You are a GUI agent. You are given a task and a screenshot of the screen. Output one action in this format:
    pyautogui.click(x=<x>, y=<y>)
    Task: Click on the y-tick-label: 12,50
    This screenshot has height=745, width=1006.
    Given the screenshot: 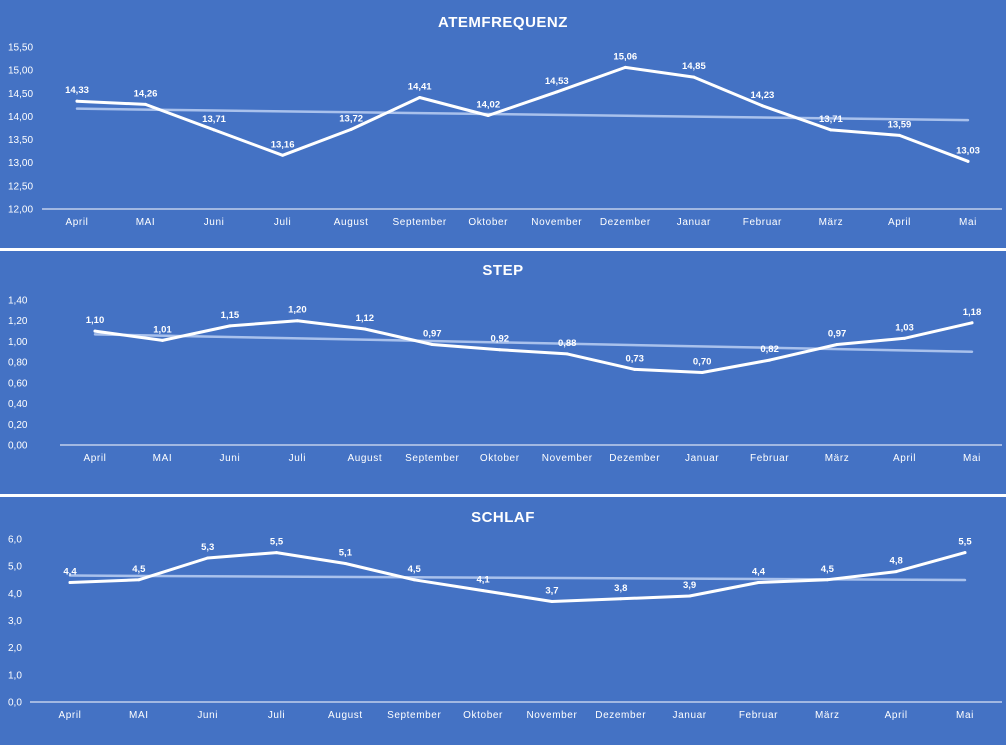 What is the action you would take?
    pyautogui.click(x=20, y=186)
    